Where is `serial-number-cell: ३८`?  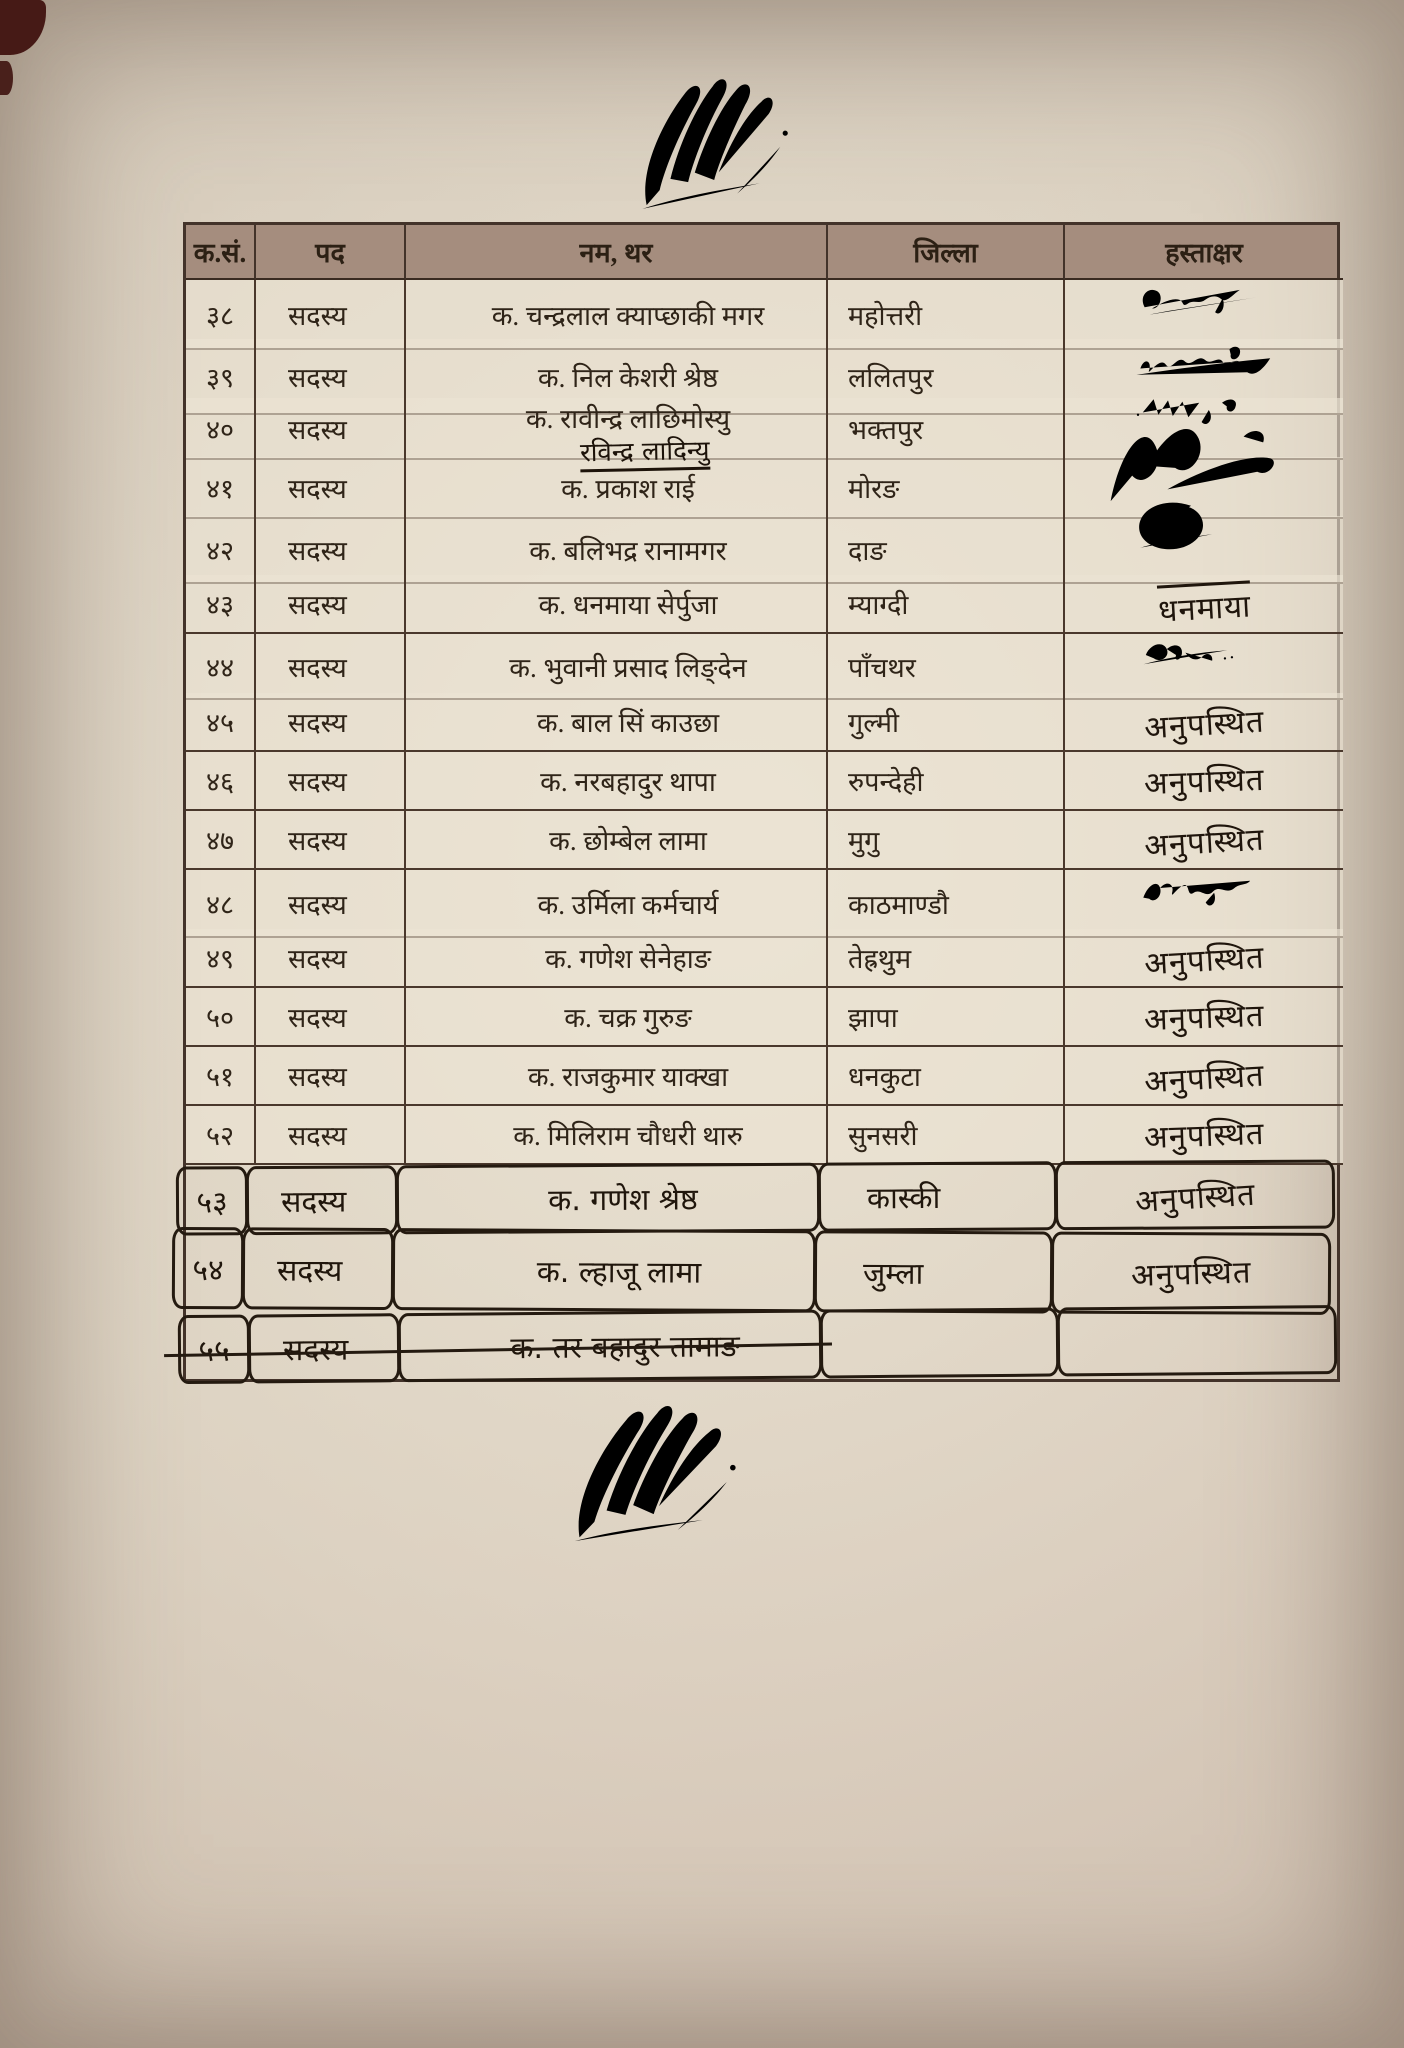 serial-number-cell: ३८ is located at coordinates (221, 315).